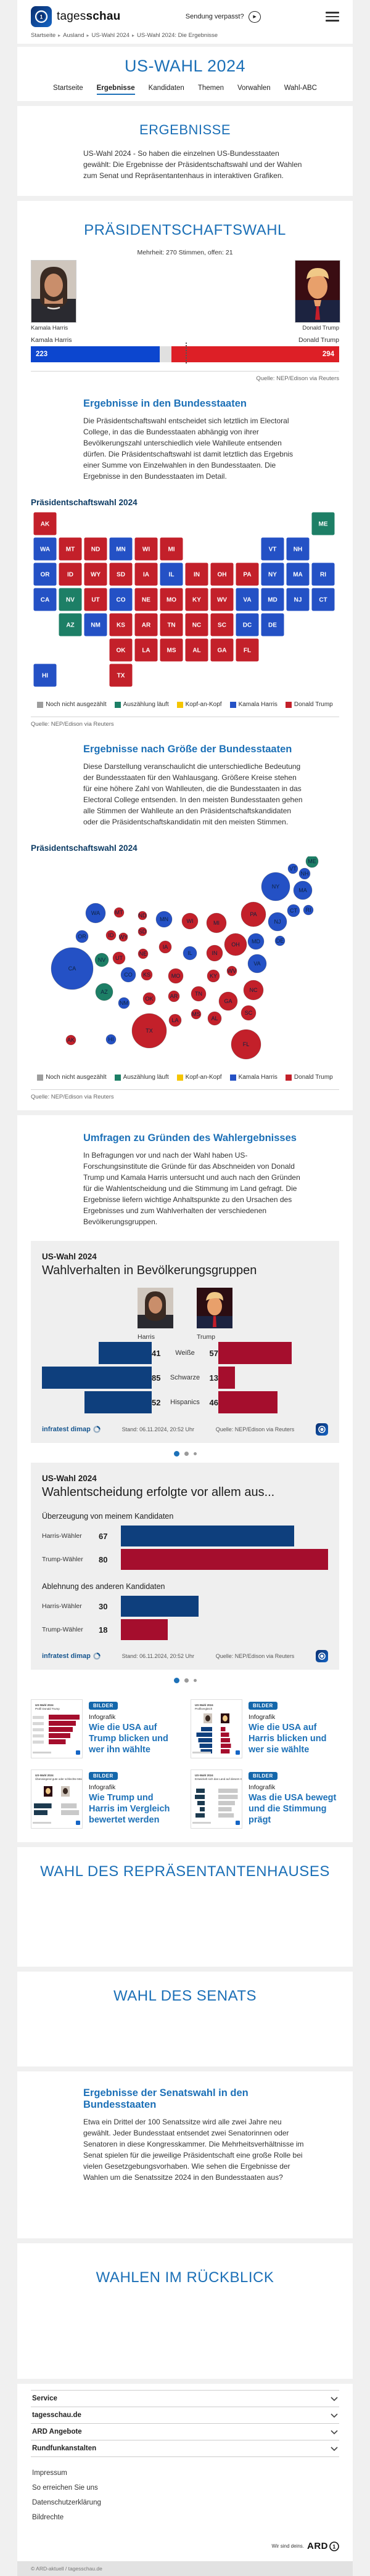 Image resolution: width=370 pixels, height=2576 pixels. I want to click on state-DE: DE, so click(273, 624).